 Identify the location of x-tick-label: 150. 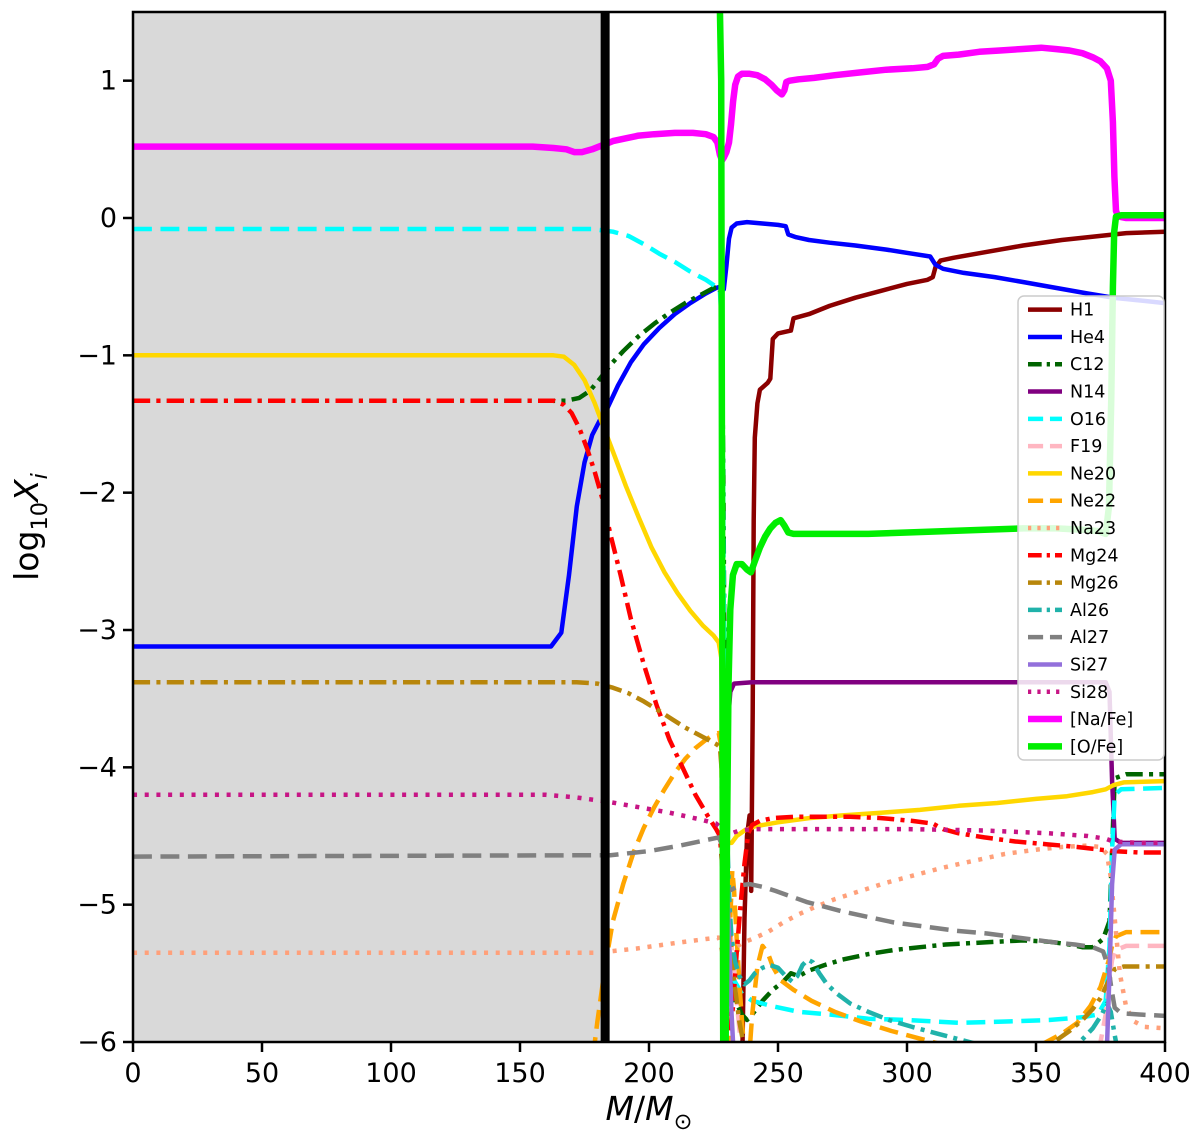
(520, 1073).